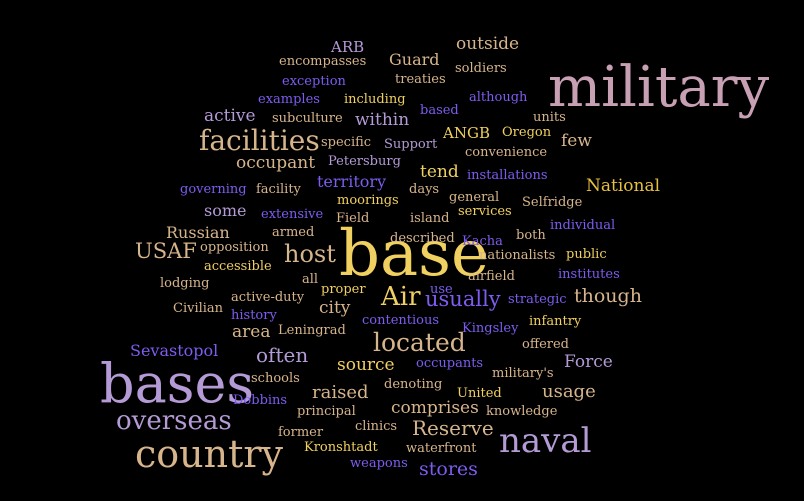  Describe the element at coordinates (481, 68) in the screenshot. I see `word: soldiers` at that location.